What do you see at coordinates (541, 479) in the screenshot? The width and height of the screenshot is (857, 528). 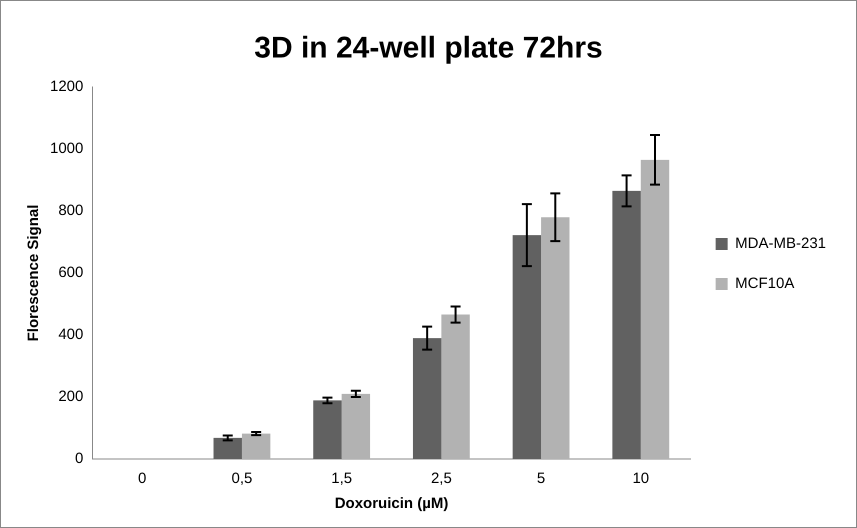 I see `x-tick-label: 5` at bounding box center [541, 479].